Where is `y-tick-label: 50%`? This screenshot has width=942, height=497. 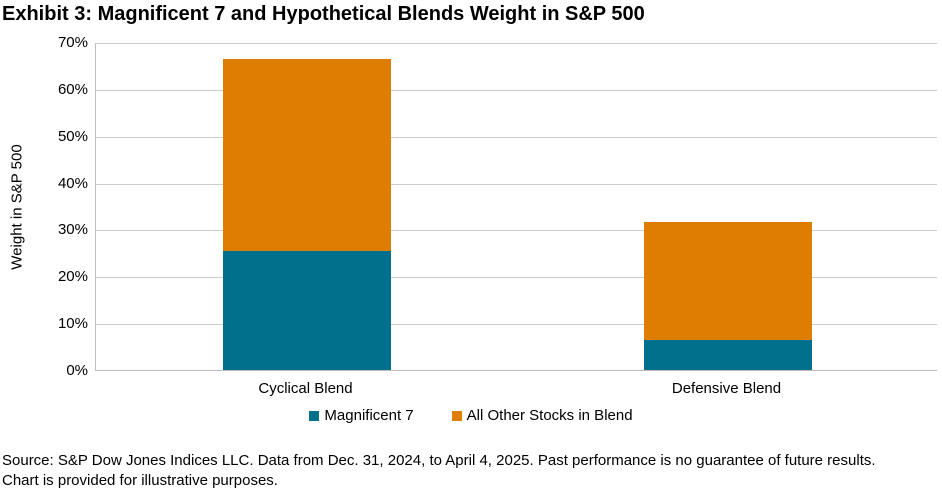
y-tick-label: 50% is located at coordinates (72, 136).